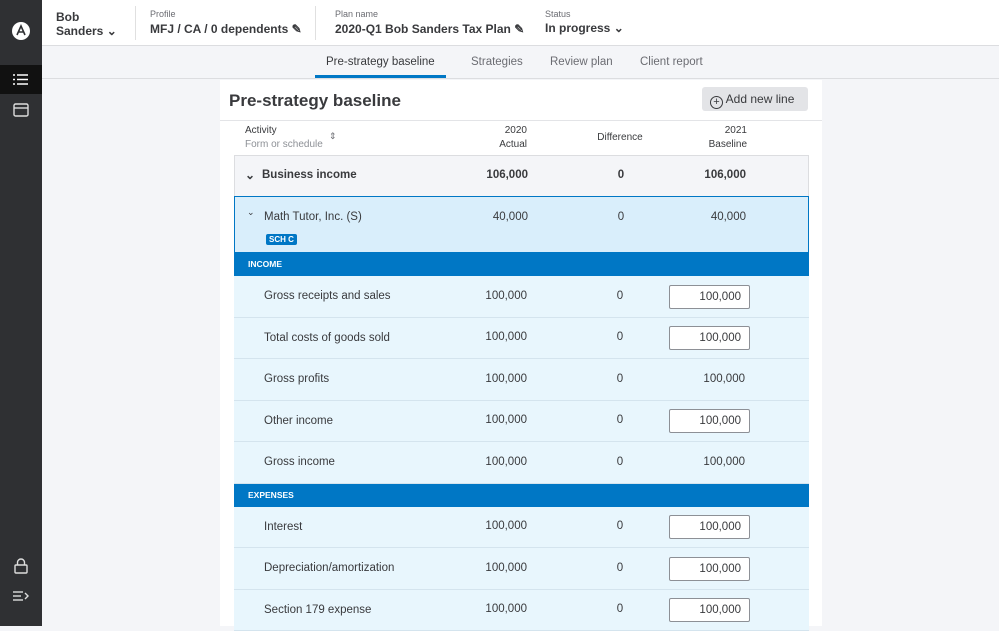 The image size is (999, 631). I want to click on line-row: Other income 100,000 0 100,000, so click(521, 422).